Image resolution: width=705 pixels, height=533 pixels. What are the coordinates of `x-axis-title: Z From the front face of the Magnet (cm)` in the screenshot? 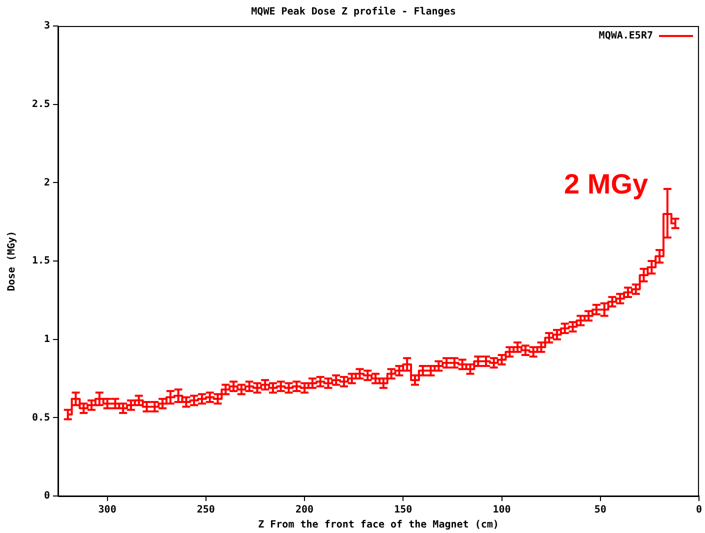 It's located at (378, 525).